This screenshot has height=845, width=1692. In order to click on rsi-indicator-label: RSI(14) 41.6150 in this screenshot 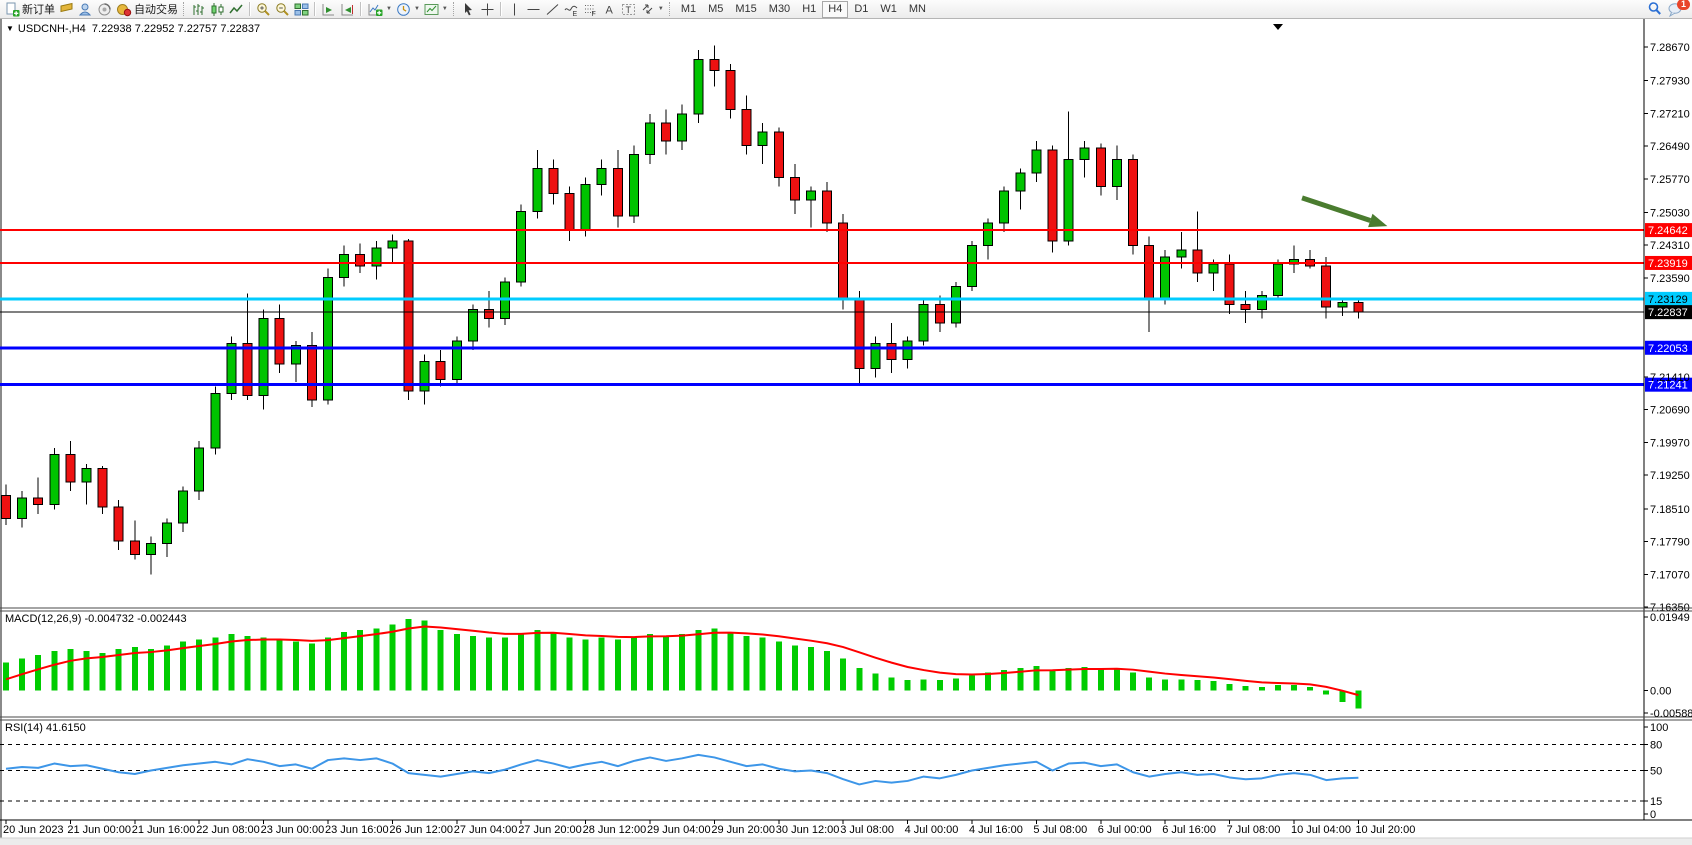, I will do `click(45, 728)`.